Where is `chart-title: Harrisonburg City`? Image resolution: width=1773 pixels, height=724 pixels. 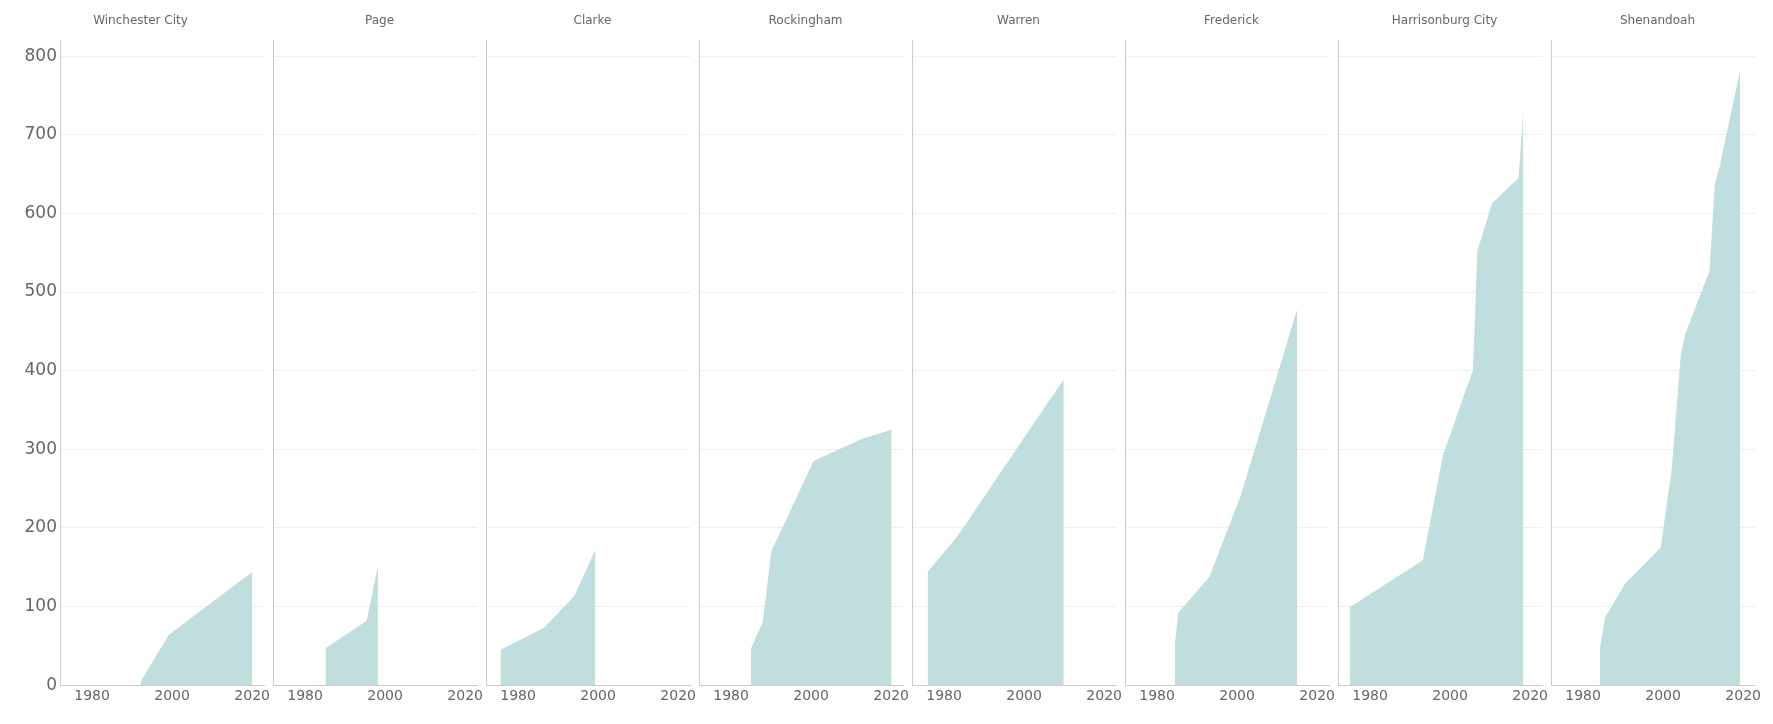
chart-title: Harrisonburg City is located at coordinates (1444, 20).